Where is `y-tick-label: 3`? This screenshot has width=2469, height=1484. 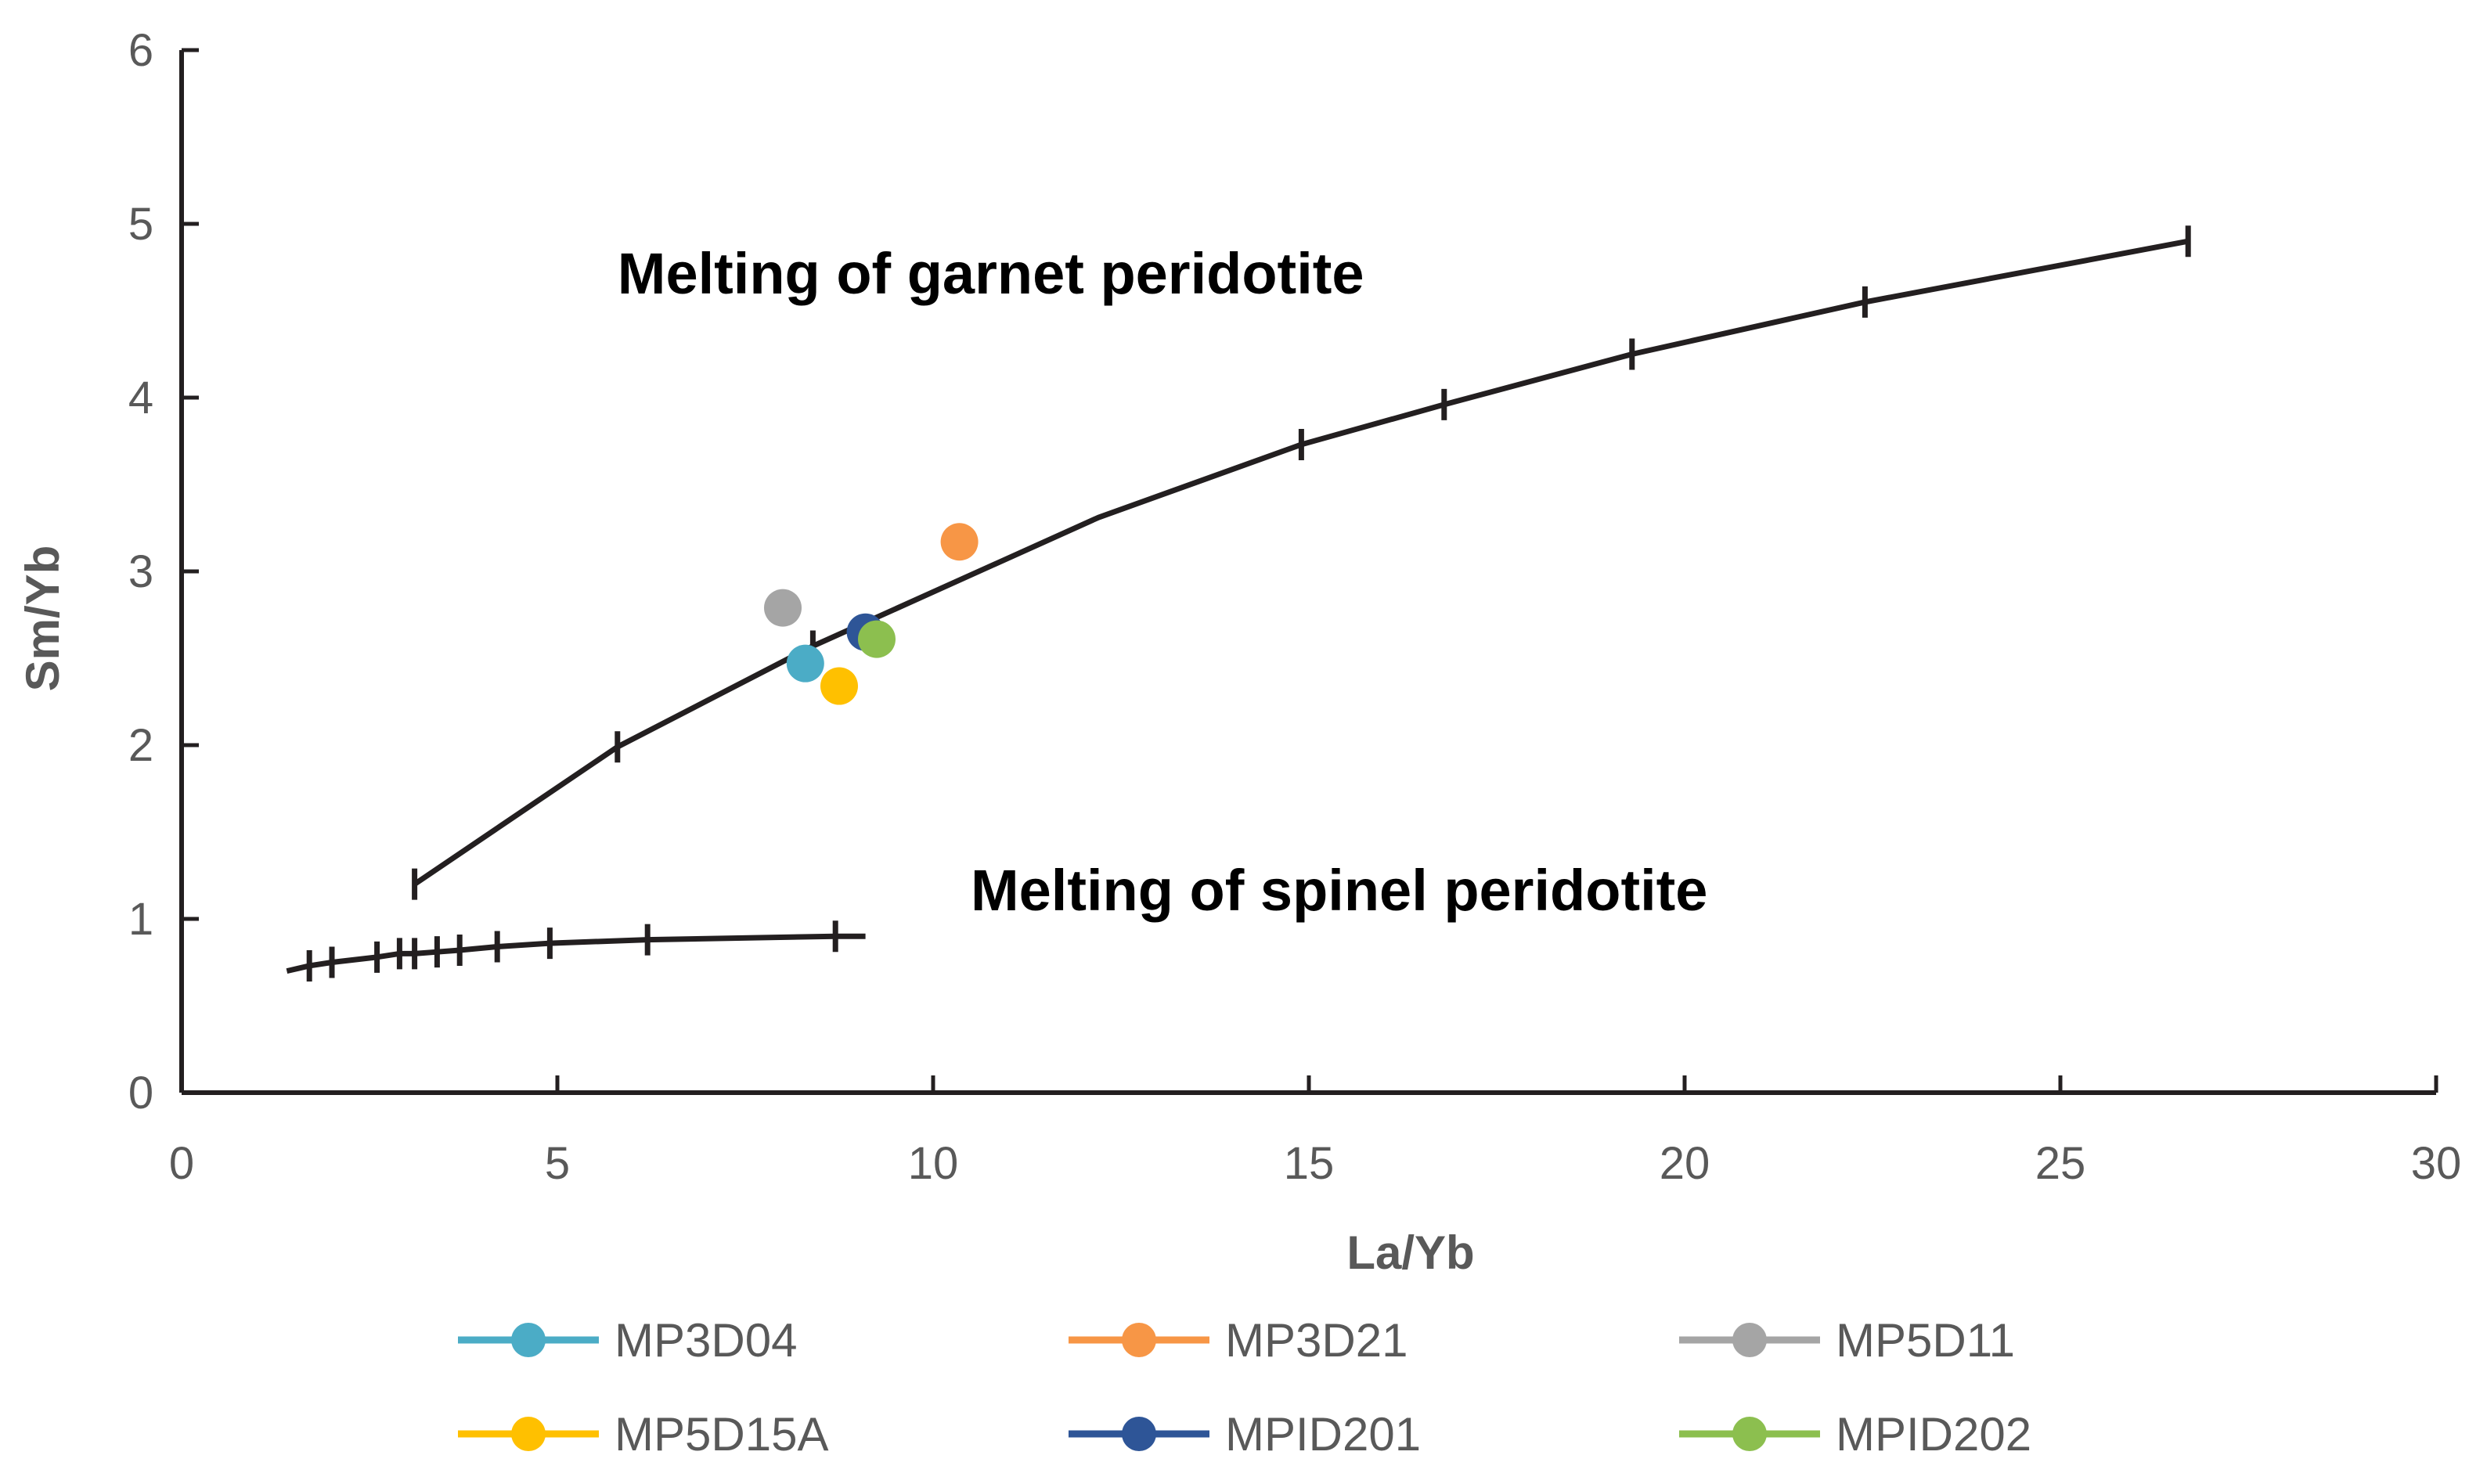
y-tick-label: 3 is located at coordinates (140, 571).